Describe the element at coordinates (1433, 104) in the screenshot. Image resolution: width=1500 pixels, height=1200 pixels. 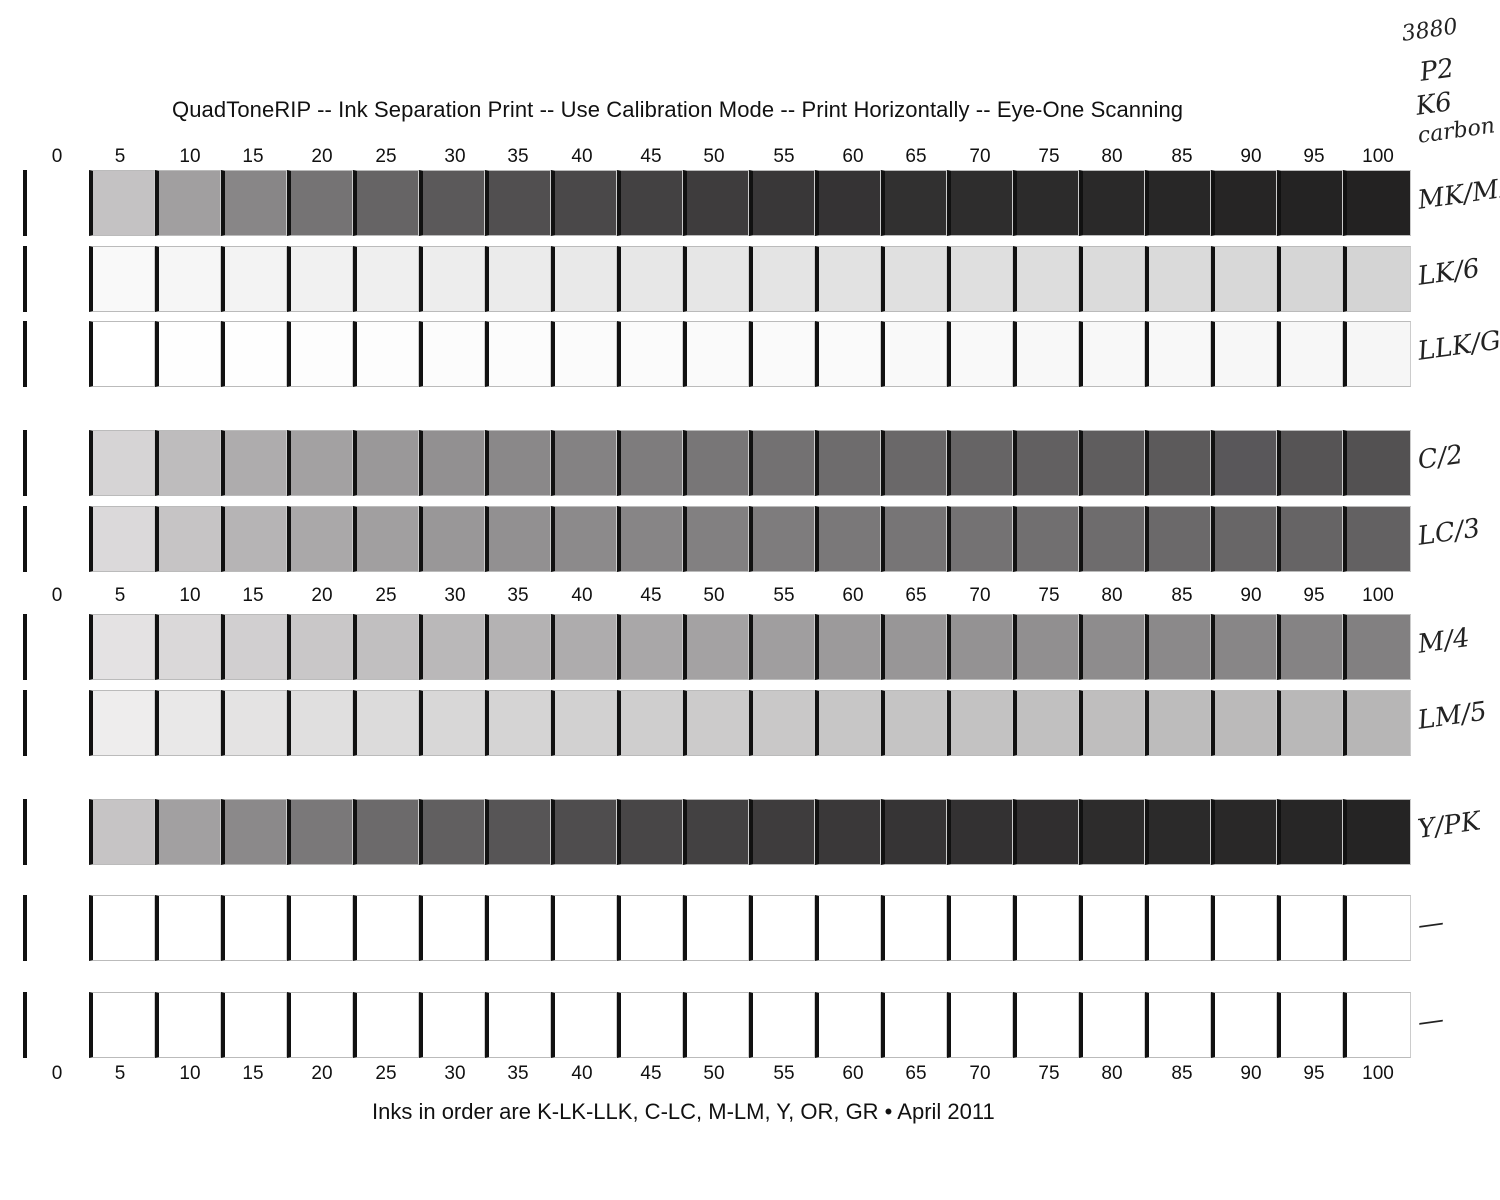
I see `handwritten-note-k6: K6` at that location.